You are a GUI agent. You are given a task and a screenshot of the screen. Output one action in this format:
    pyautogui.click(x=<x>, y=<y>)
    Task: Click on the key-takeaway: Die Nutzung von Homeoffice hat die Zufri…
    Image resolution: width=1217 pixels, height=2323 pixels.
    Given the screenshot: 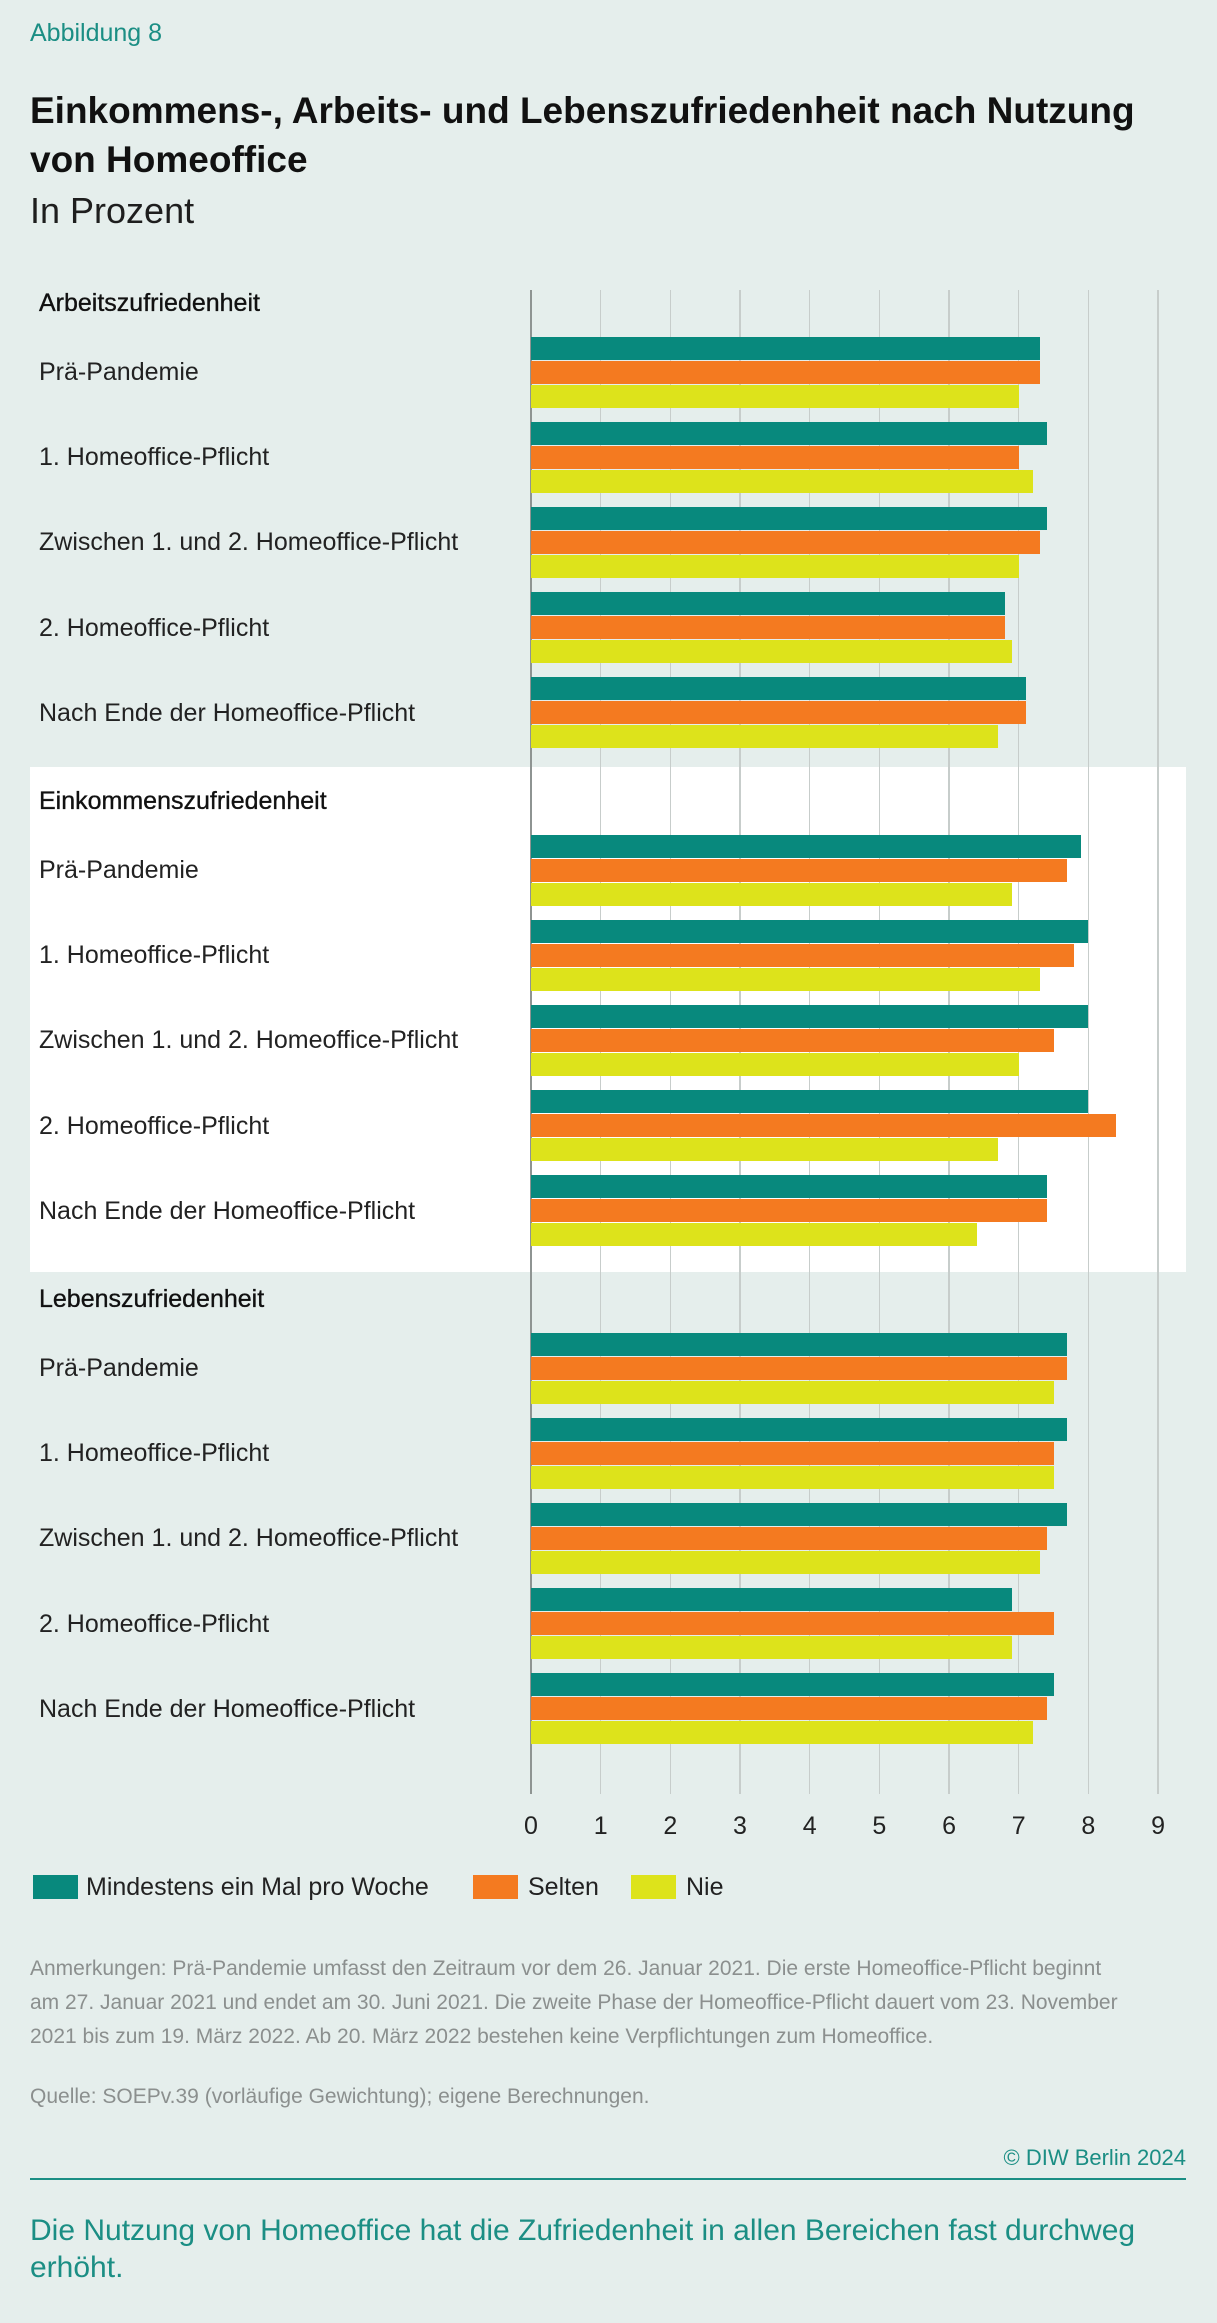 What is the action you would take?
    pyautogui.click(x=583, y=2249)
    